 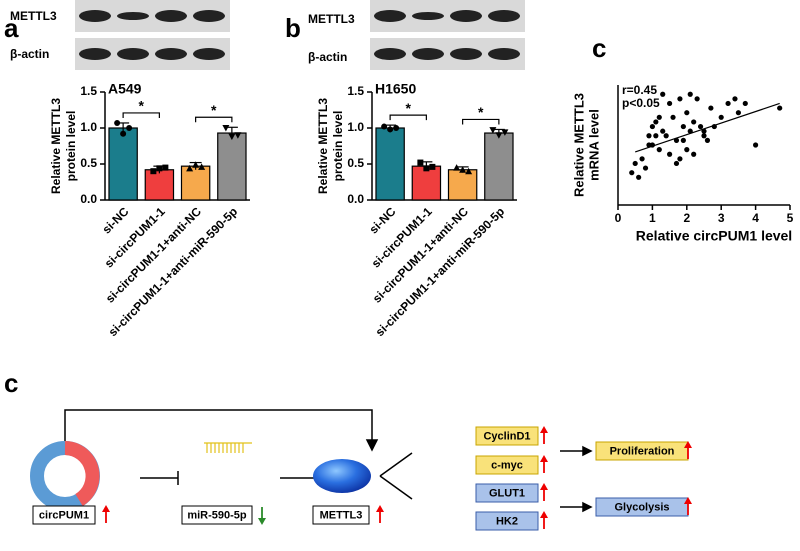 I want to click on circ-arc, so click(x=82, y=473).